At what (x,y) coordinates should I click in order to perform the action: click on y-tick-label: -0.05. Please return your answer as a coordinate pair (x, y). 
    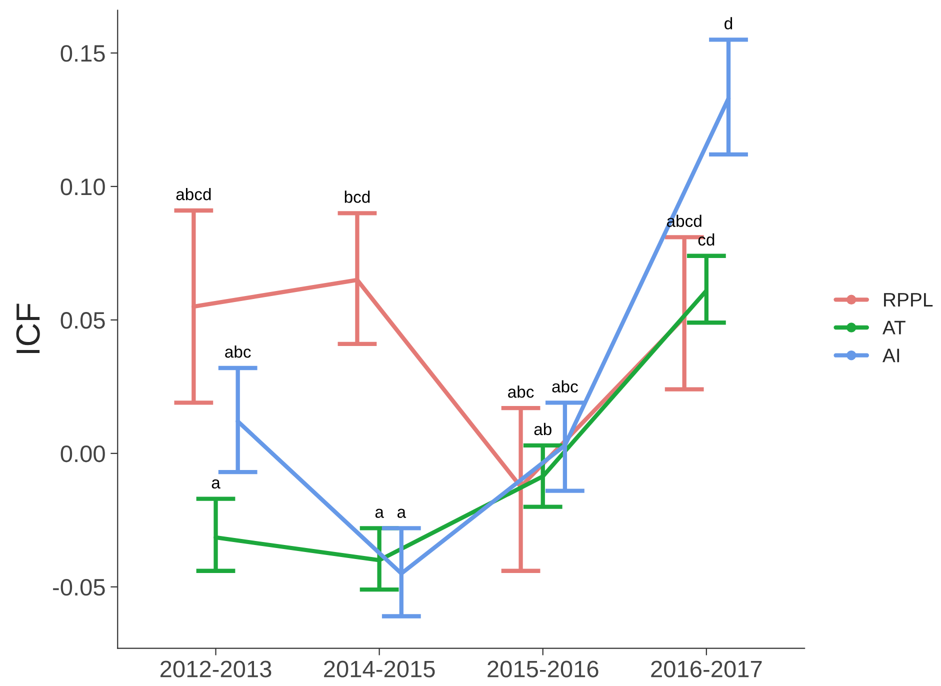
    Looking at the image, I should click on (79, 587).